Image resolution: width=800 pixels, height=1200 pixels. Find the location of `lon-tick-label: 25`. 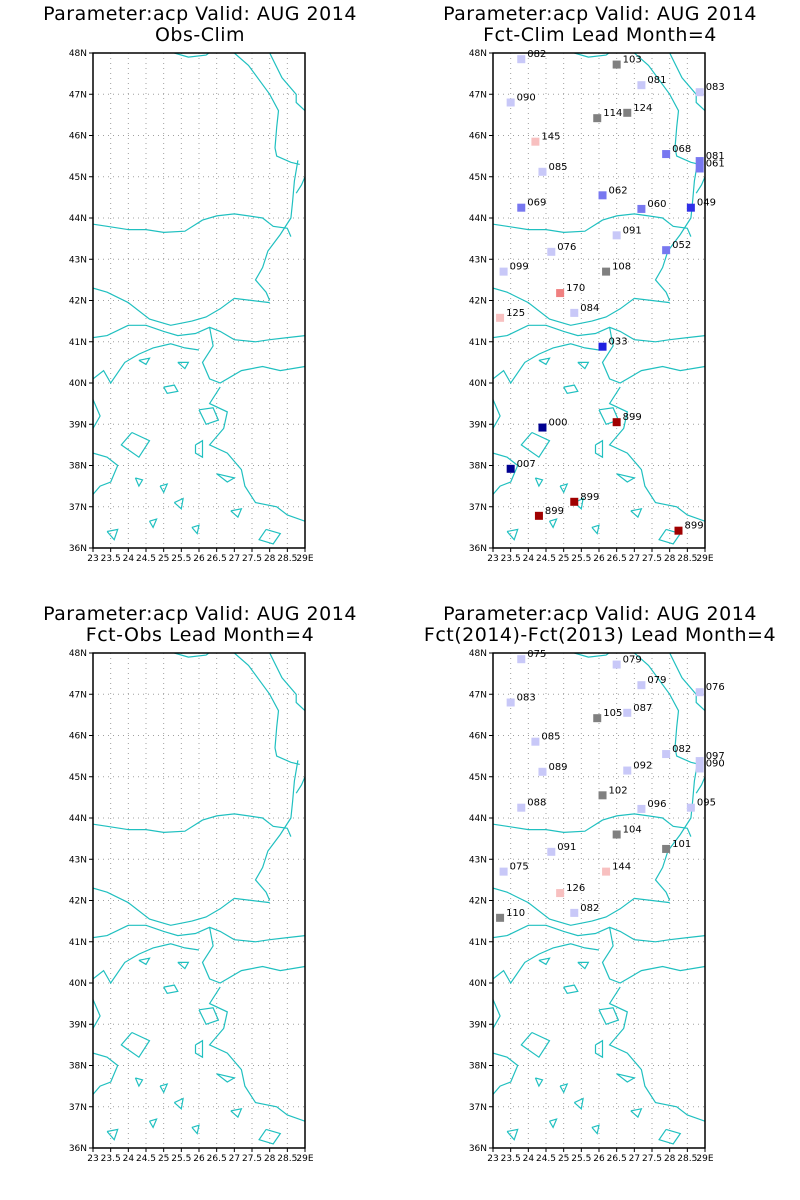

lon-tick-label: 25 is located at coordinates (163, 1159).